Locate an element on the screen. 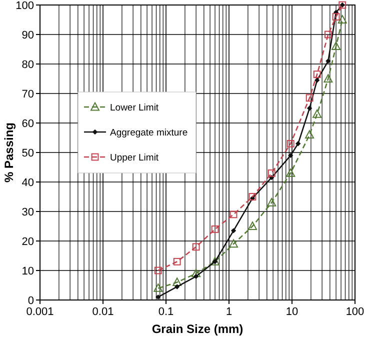  x-tick-label: 0.001 is located at coordinates (40, 312).